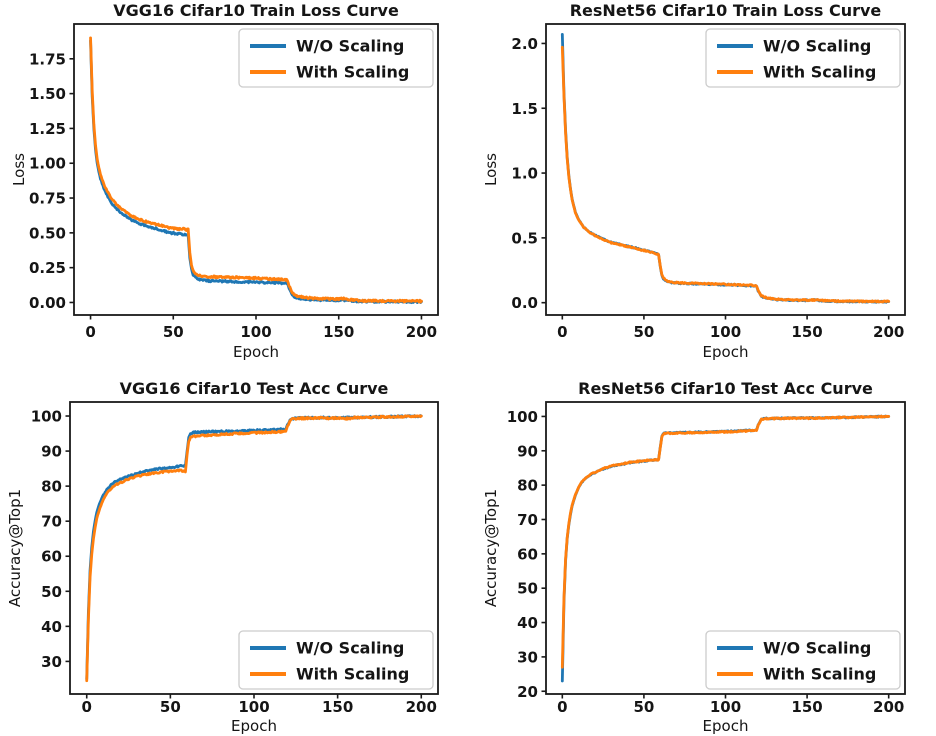 The height and width of the screenshot is (736, 936). I want to click on y-tick-label: 0.75, so click(47, 199).